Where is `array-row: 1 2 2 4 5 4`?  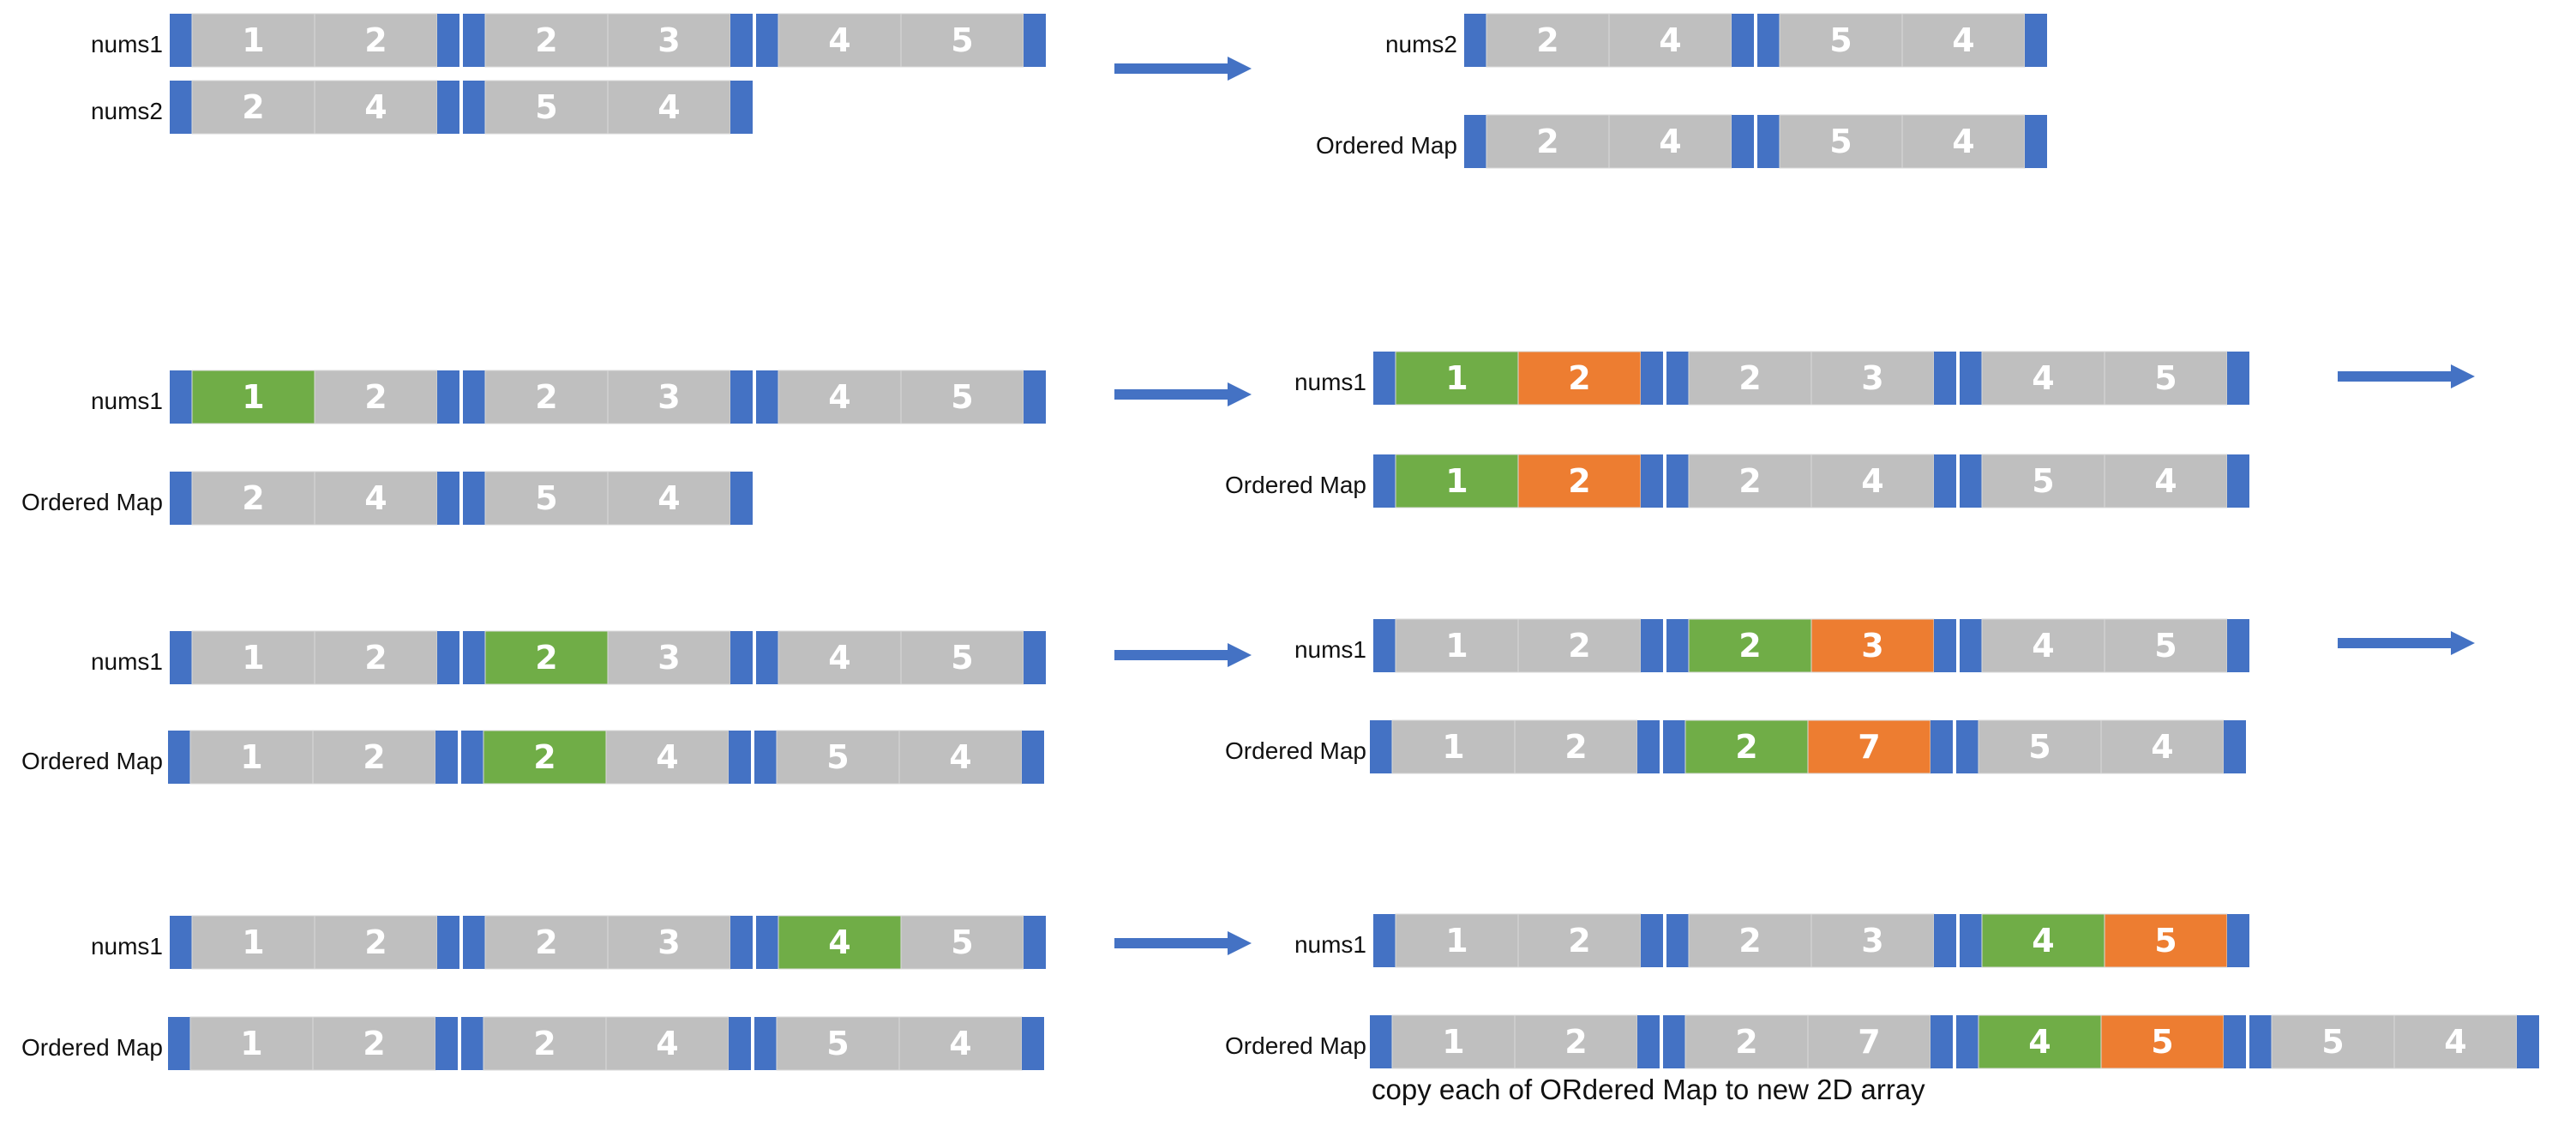
array-row: 1 2 2 4 5 4 is located at coordinates (606, 1043).